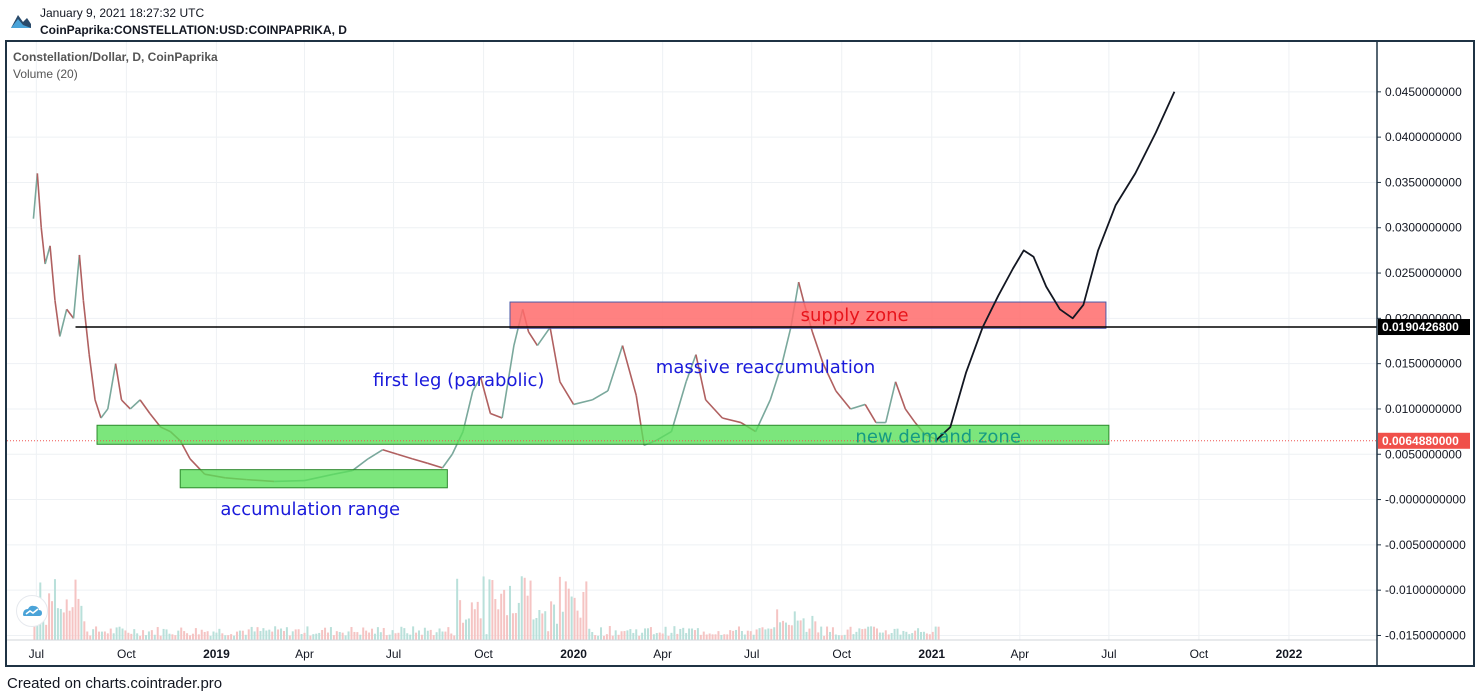 This screenshot has width=1480, height=698. What do you see at coordinates (1423, 273) in the screenshot?
I see `y-tick-label: 0.0250000000` at bounding box center [1423, 273].